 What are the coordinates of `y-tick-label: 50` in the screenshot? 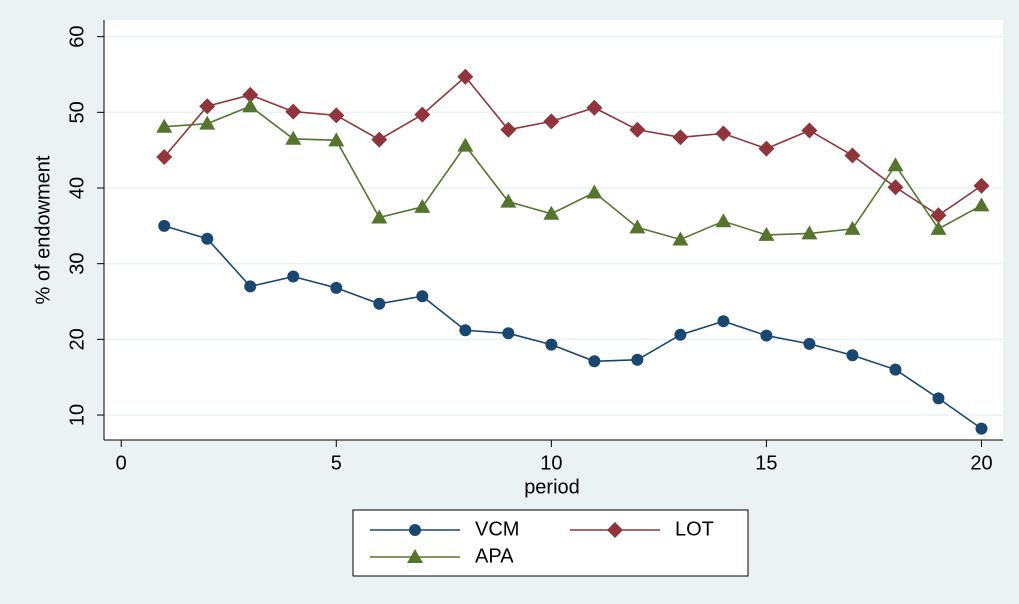 It's located at (77, 112).